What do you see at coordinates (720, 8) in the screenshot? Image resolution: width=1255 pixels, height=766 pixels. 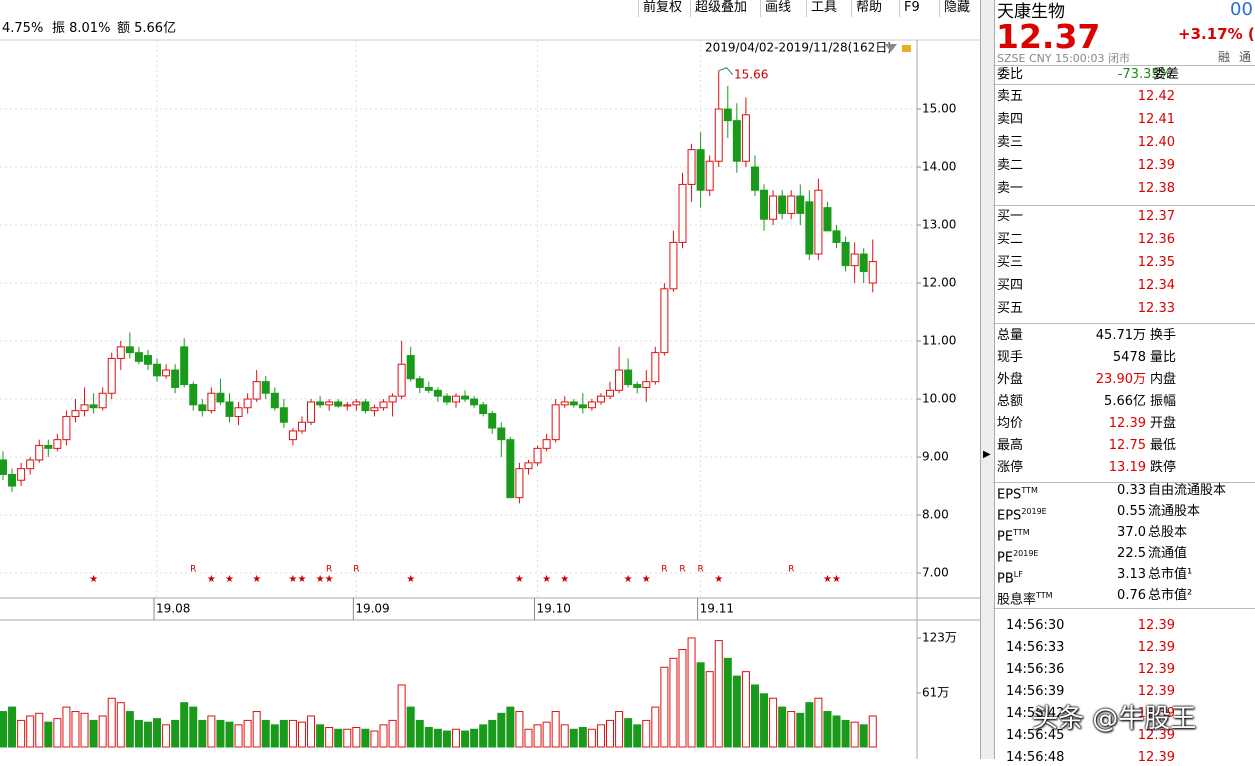 I see `toolbar-button: 超级叠加` at bounding box center [720, 8].